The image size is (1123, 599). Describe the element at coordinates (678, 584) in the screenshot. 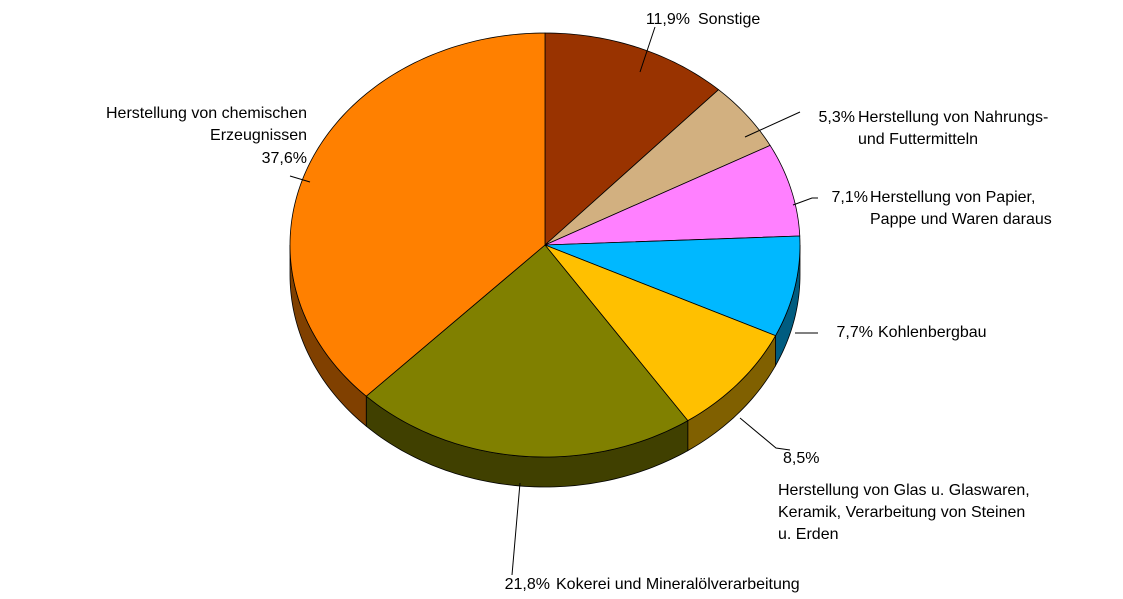

I see `slice-label: Kokerei und Mineralölverarbeitung` at that location.